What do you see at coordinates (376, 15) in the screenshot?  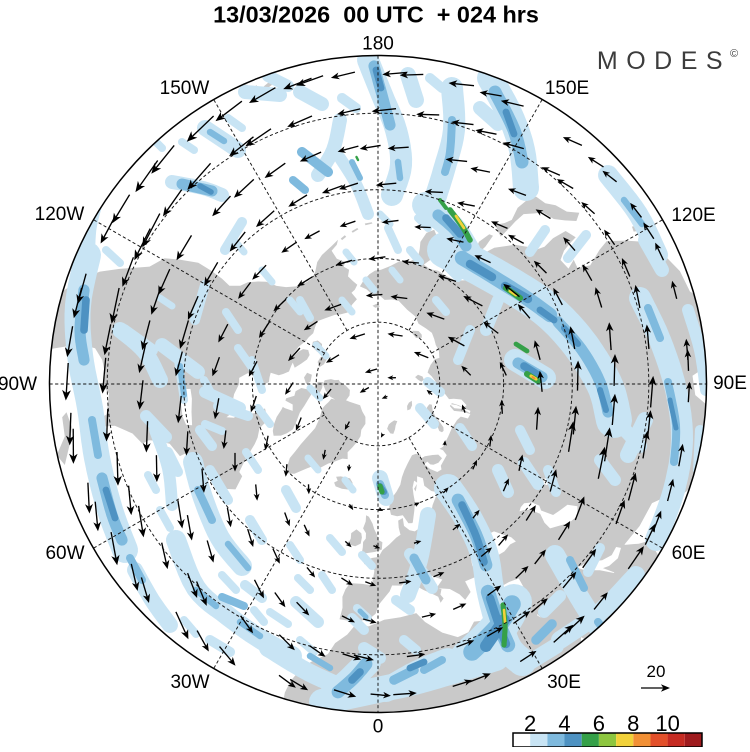 I see `svg-text: 13/03/2026 00 UTC + 024 hrs` at bounding box center [376, 15].